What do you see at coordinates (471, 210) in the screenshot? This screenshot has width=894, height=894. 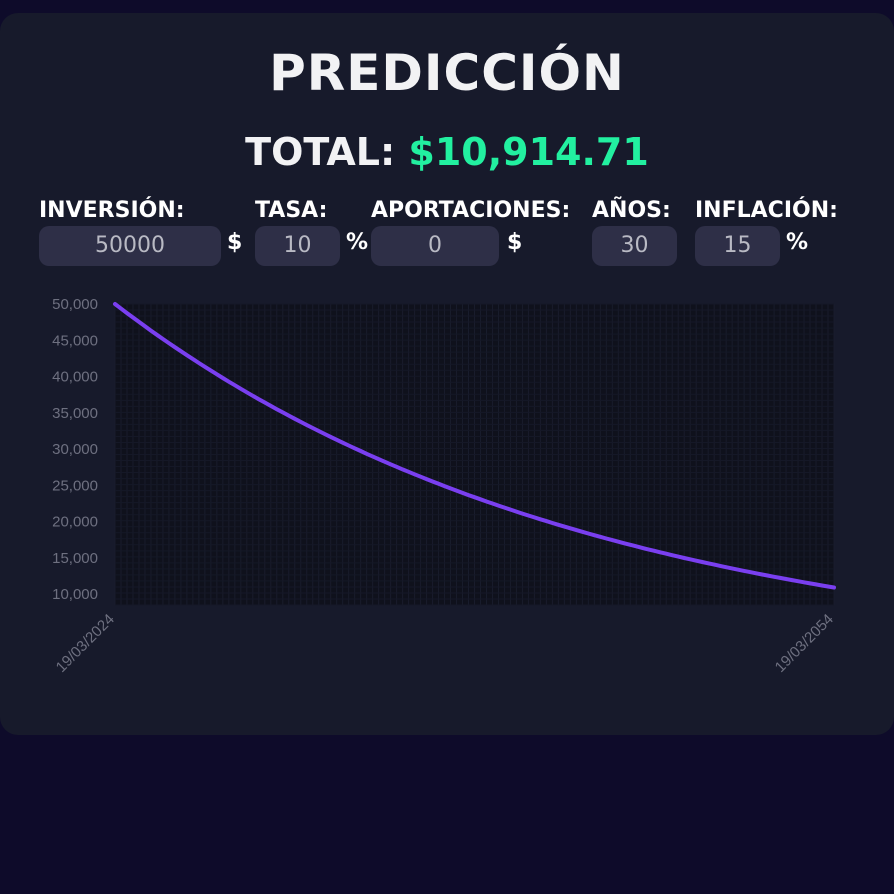 I see `aportaciones-label: APORTACIONES:` at bounding box center [471, 210].